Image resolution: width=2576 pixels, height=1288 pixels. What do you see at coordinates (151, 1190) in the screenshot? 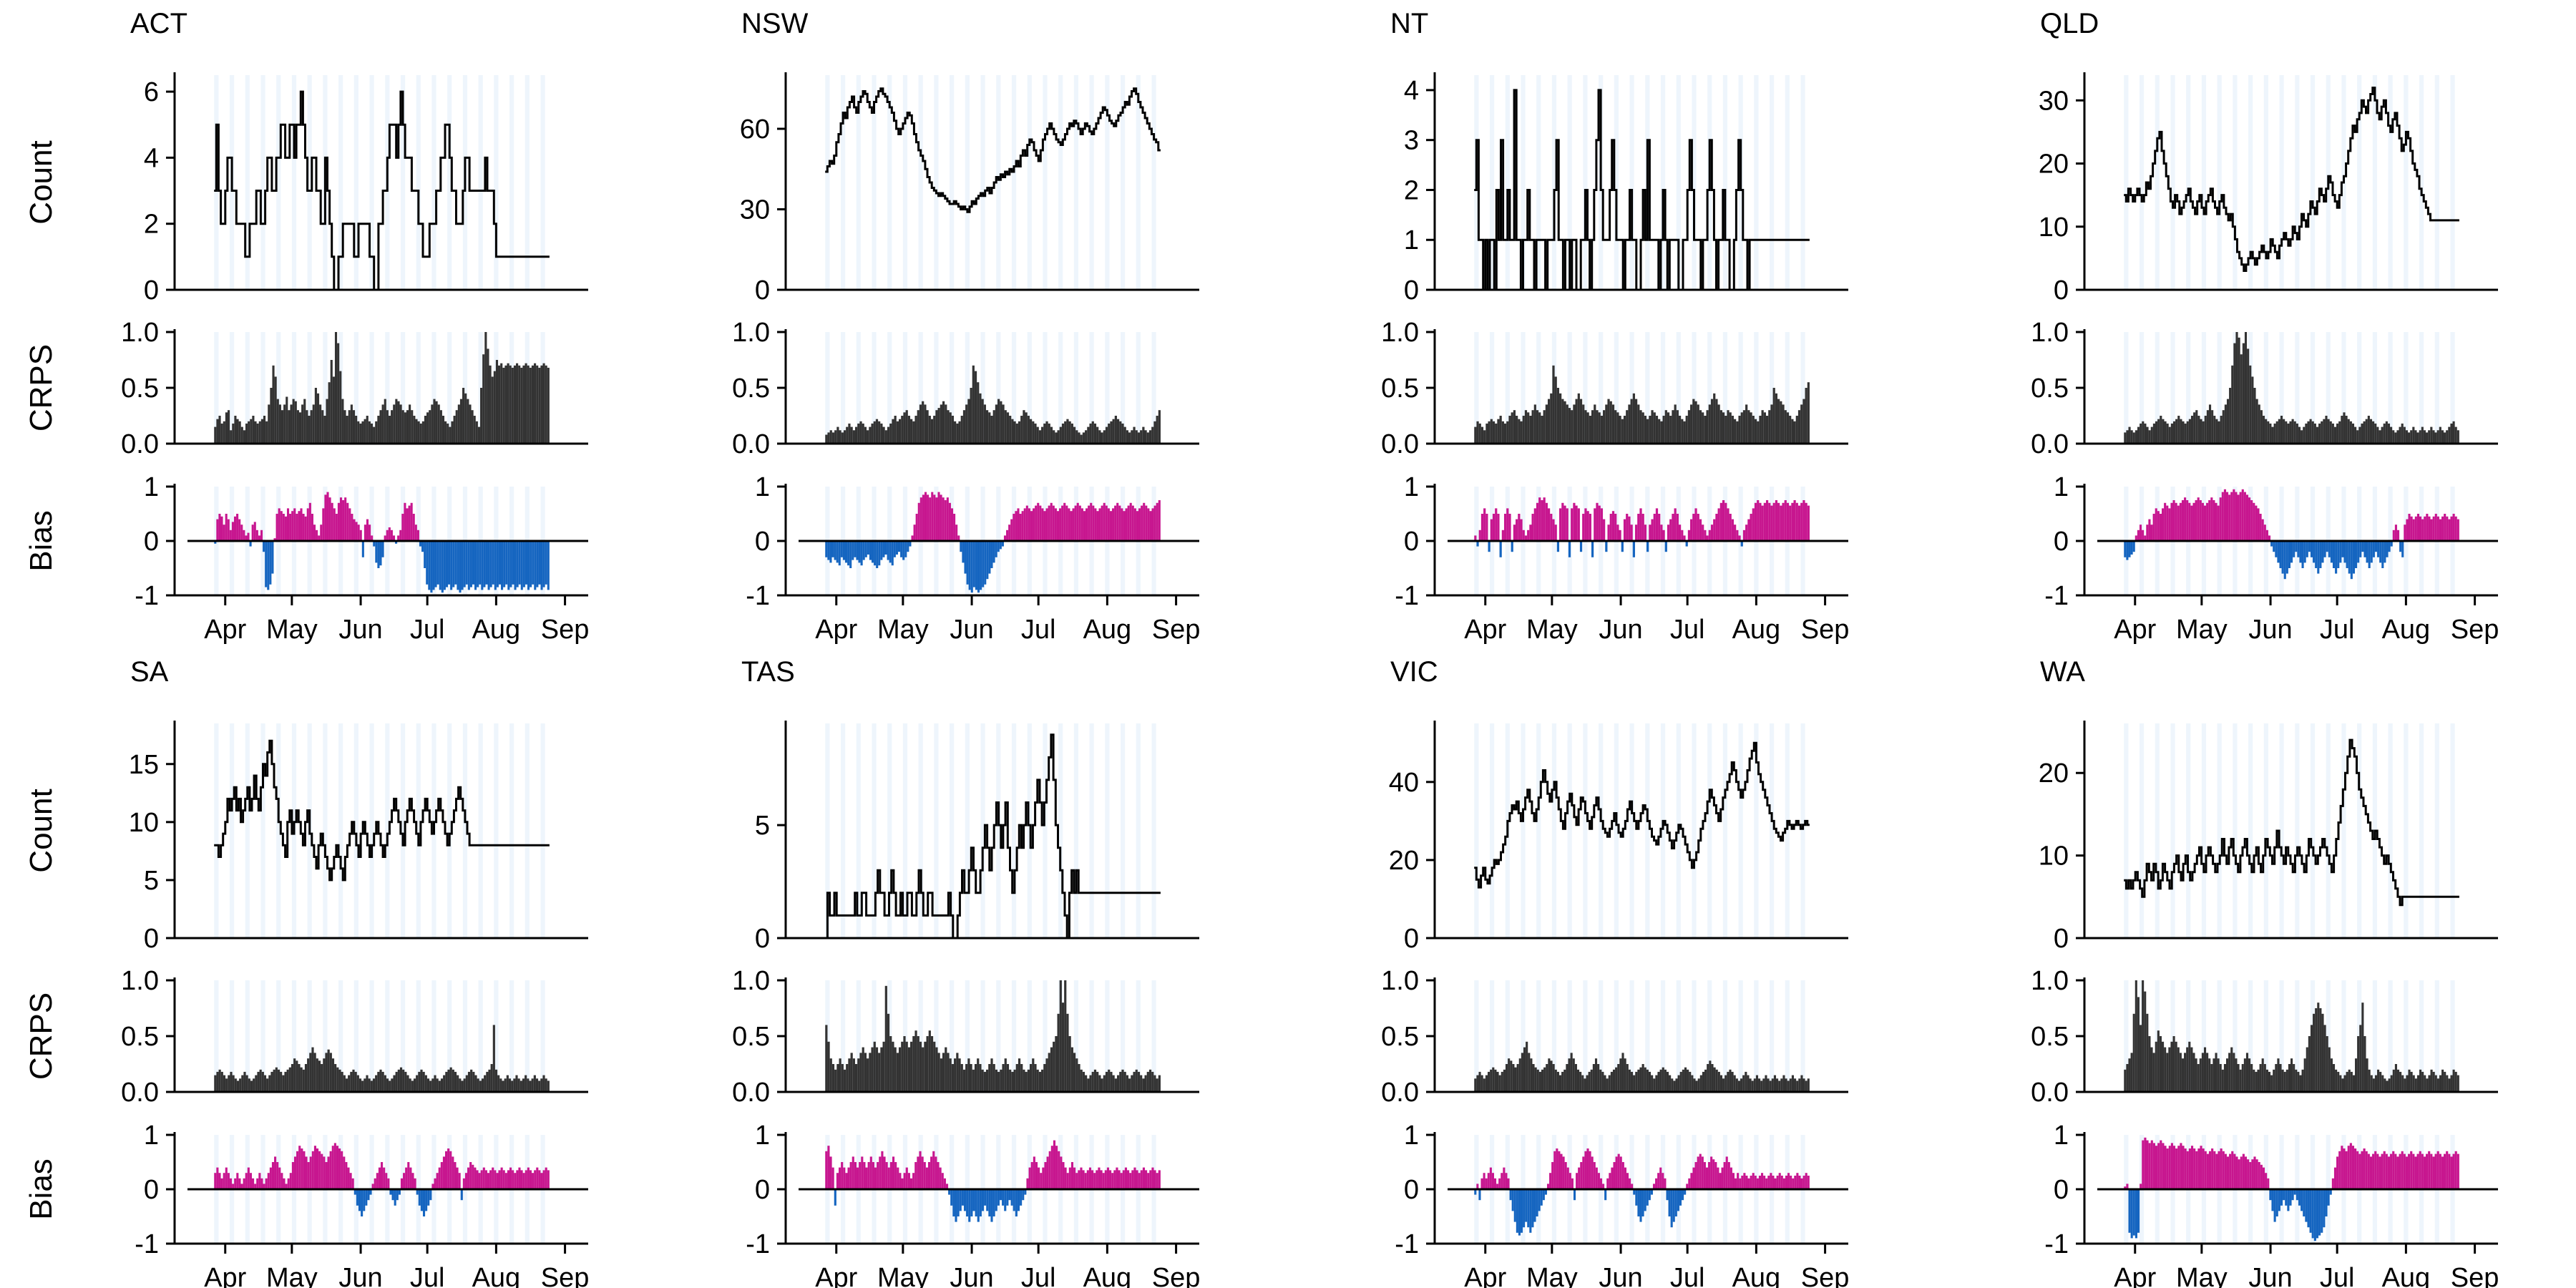
I see `y-tick-label: 0` at bounding box center [151, 1190].